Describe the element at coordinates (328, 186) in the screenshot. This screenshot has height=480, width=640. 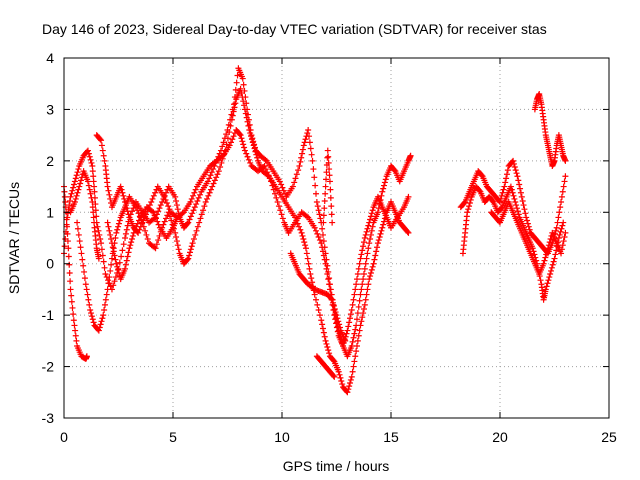
I see `series-track-f` at that location.